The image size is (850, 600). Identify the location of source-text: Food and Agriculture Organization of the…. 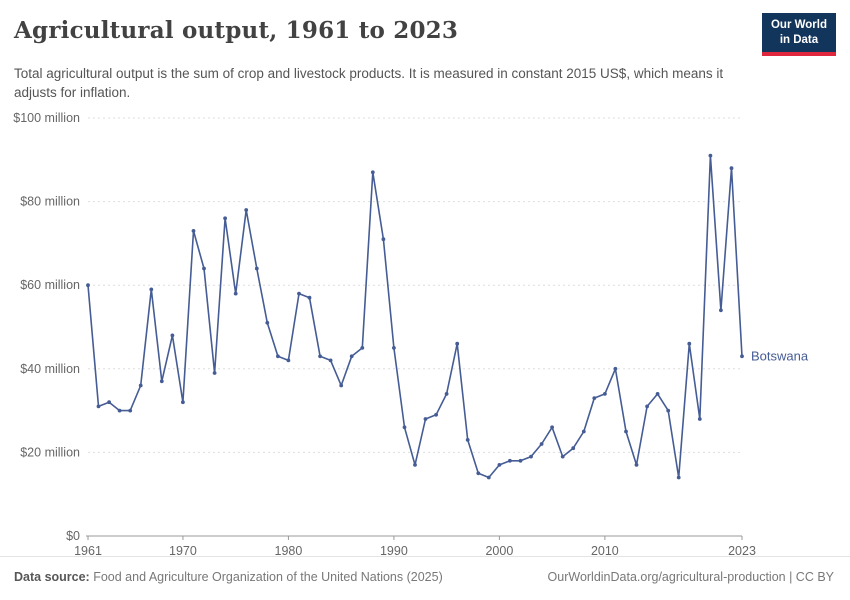
(268, 577).